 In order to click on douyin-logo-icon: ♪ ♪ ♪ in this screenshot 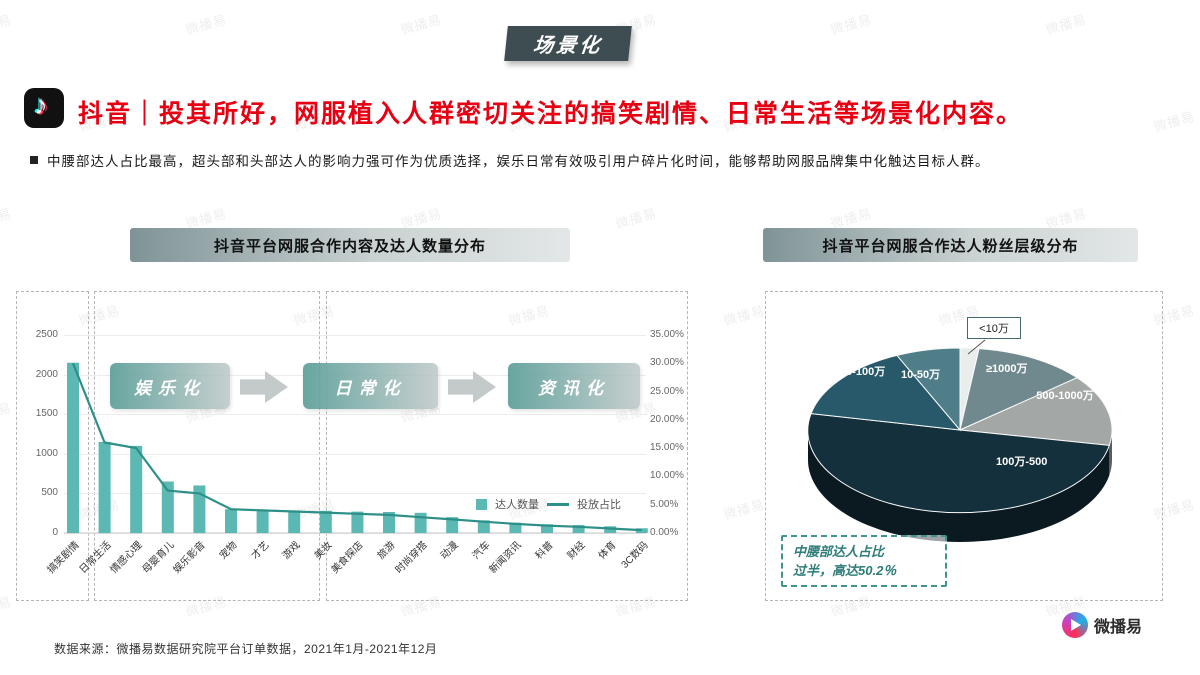, I will do `click(44, 108)`.